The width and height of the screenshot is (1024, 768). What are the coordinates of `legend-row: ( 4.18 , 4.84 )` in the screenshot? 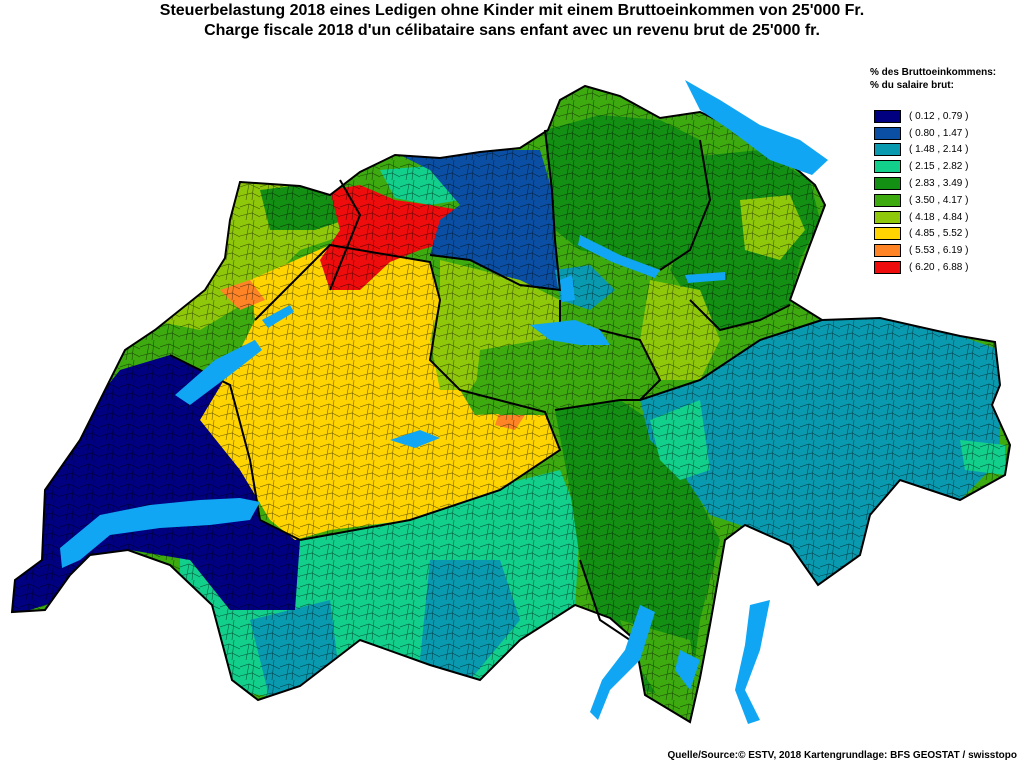 It's located at (921, 217).